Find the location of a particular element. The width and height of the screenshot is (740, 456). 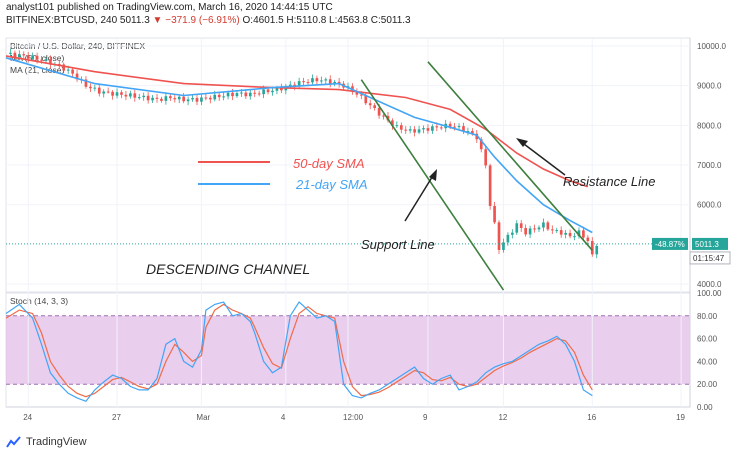

resistance-arrowhead is located at coordinates (522, 142).